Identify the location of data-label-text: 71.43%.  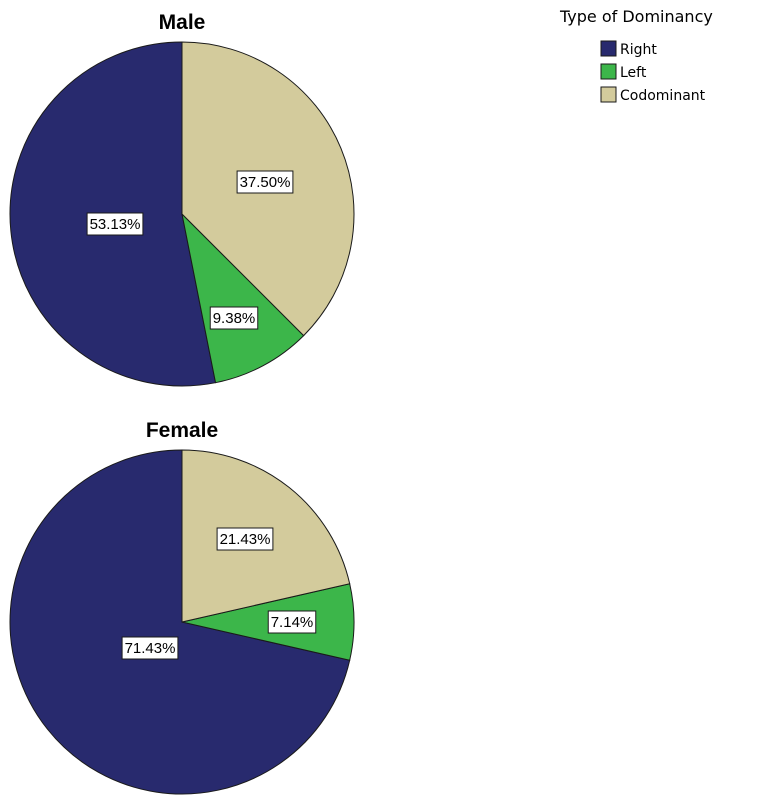
(150, 648).